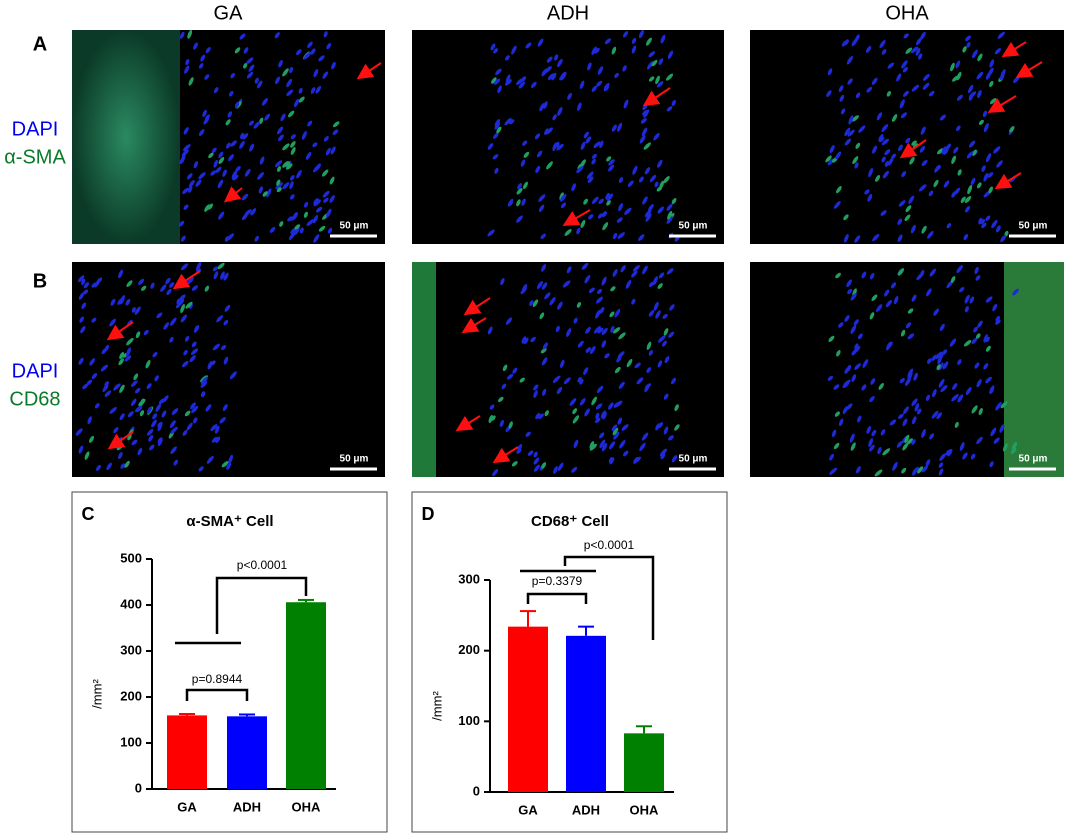 Image resolution: width=1072 pixels, height=835 pixels. I want to click on x-tick-label: GA, so click(528, 809).